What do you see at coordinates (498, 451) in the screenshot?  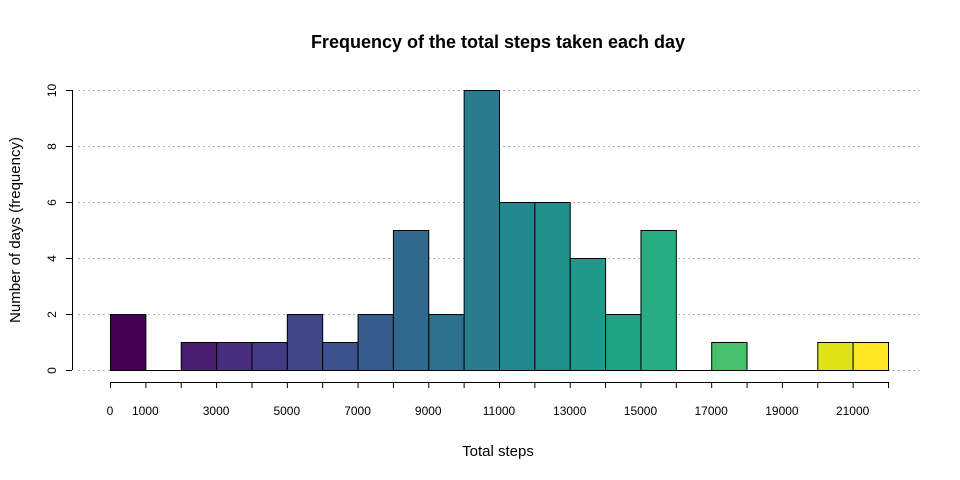 I see `x-axis-label: Total steps` at bounding box center [498, 451].